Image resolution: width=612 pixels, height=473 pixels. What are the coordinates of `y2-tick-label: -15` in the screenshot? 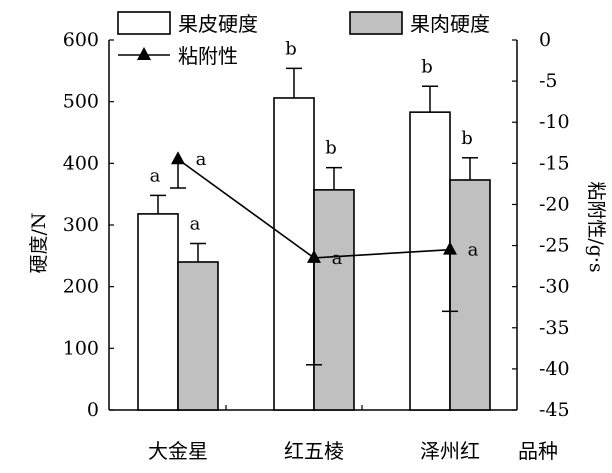 It's located at (554, 163).